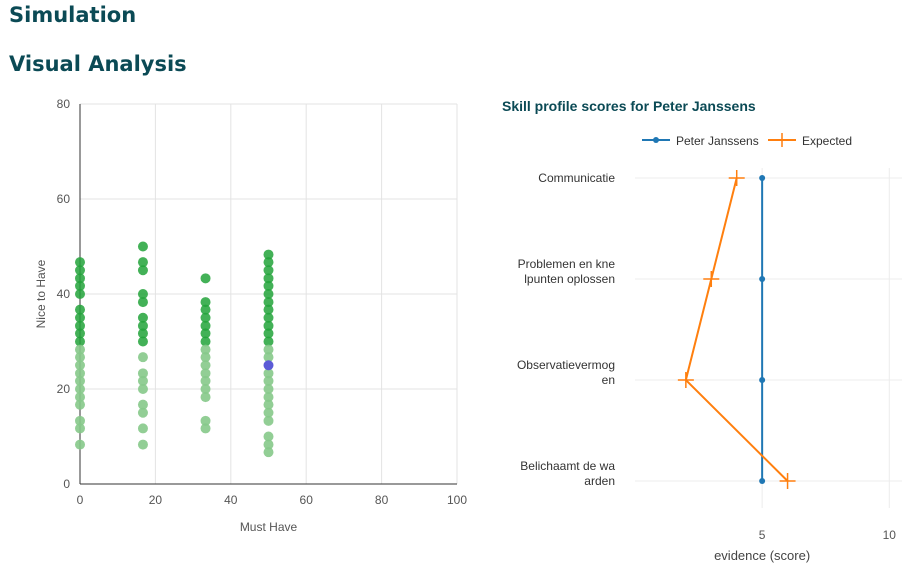  I want to click on x-axis-label: Must Have, so click(269, 527).